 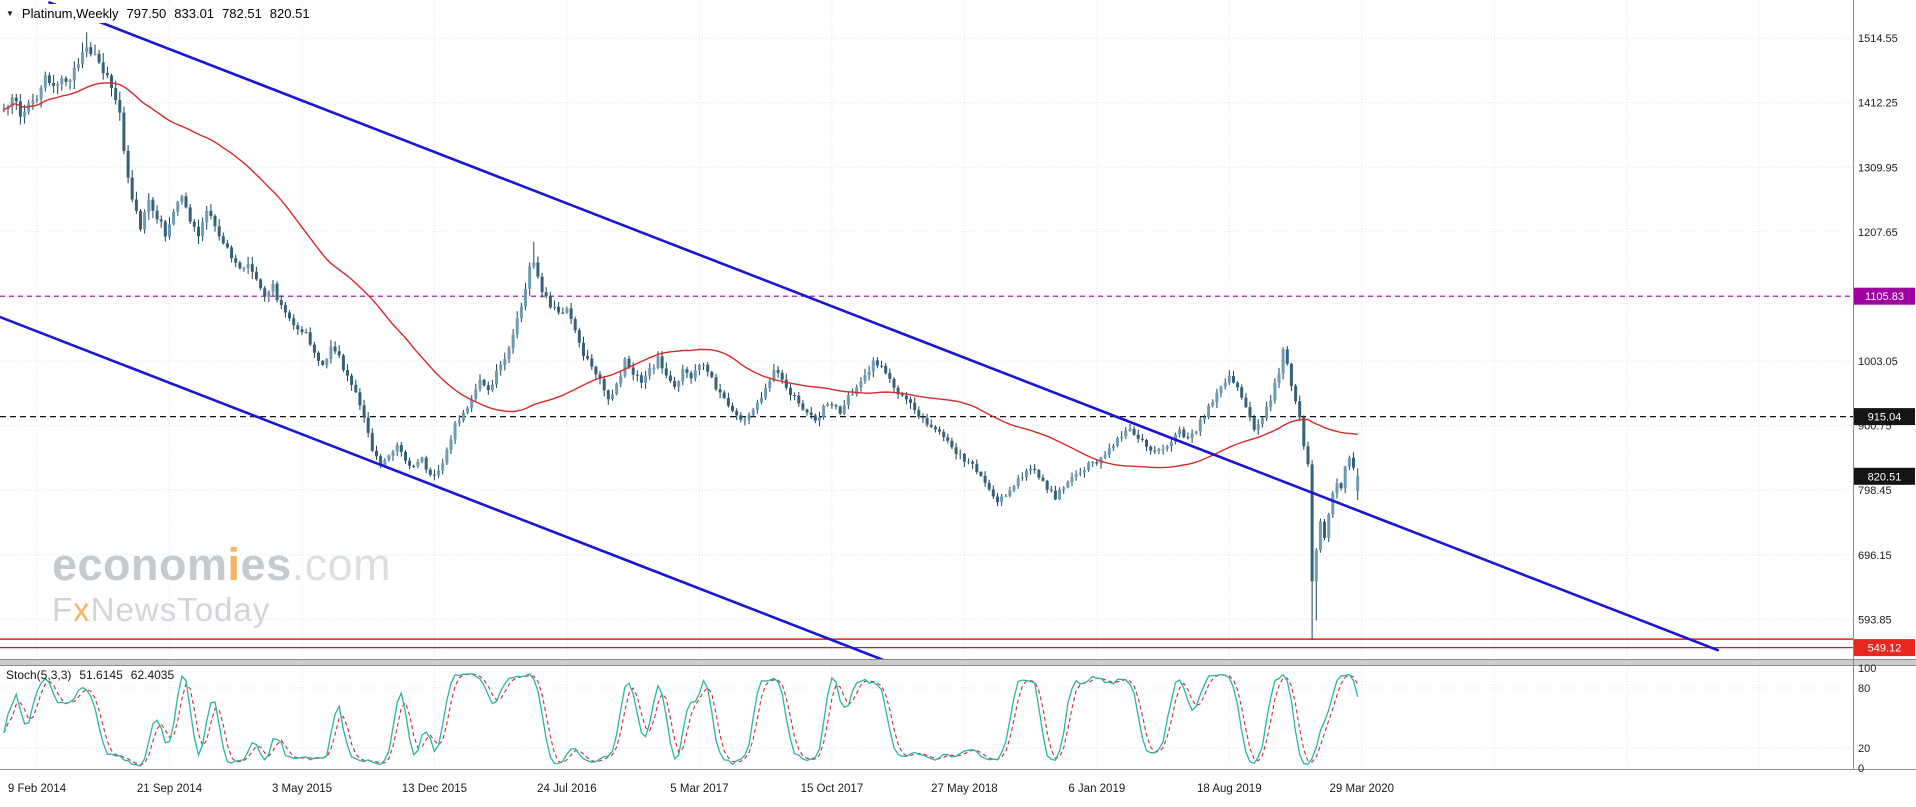 What do you see at coordinates (1362, 789) in the screenshot?
I see `date-tick-label: 29 Mar 2020` at bounding box center [1362, 789].